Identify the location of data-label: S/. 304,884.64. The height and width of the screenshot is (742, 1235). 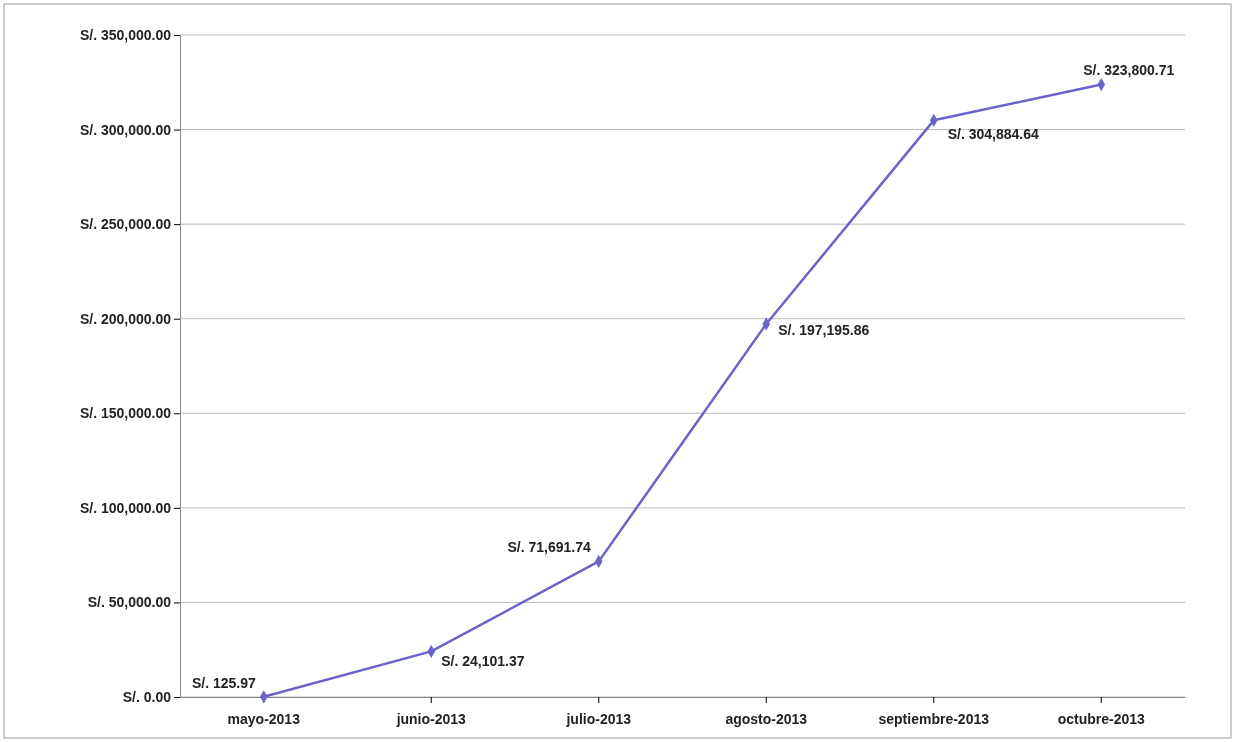
(993, 134).